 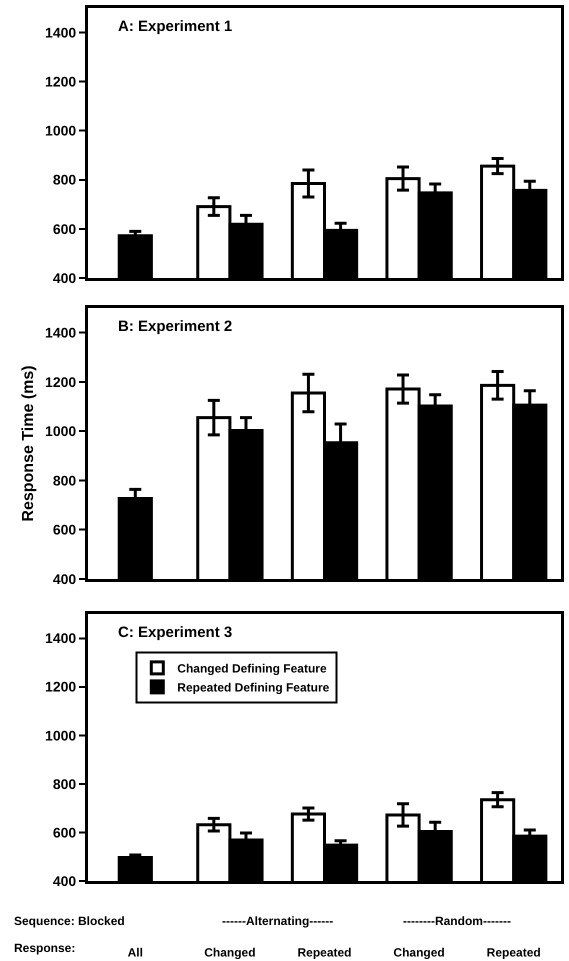 What do you see at coordinates (135, 952) in the screenshot?
I see `x-tick-label: All` at bounding box center [135, 952].